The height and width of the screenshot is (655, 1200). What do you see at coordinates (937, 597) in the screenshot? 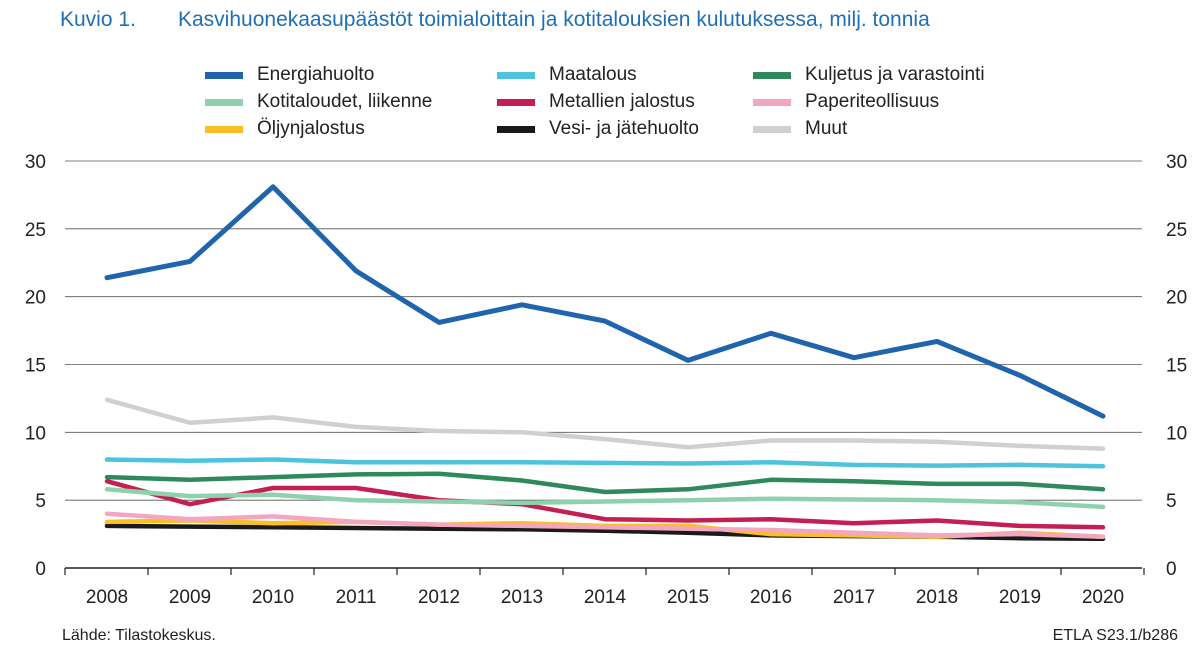
I see `x-tick-label: 2018` at bounding box center [937, 597].